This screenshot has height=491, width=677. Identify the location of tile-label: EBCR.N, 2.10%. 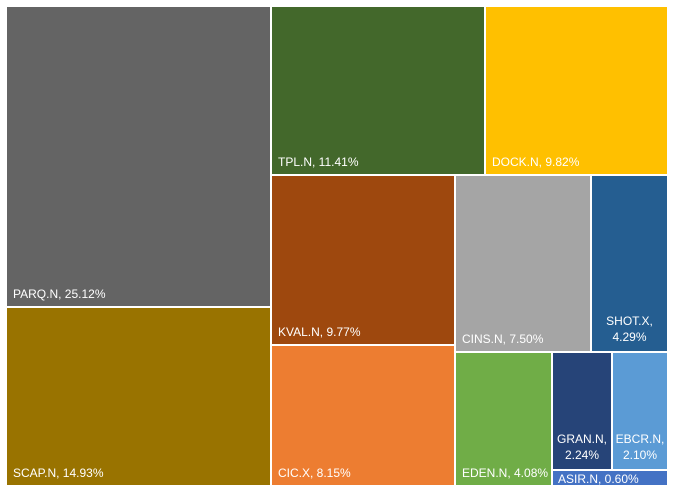
(640, 447).